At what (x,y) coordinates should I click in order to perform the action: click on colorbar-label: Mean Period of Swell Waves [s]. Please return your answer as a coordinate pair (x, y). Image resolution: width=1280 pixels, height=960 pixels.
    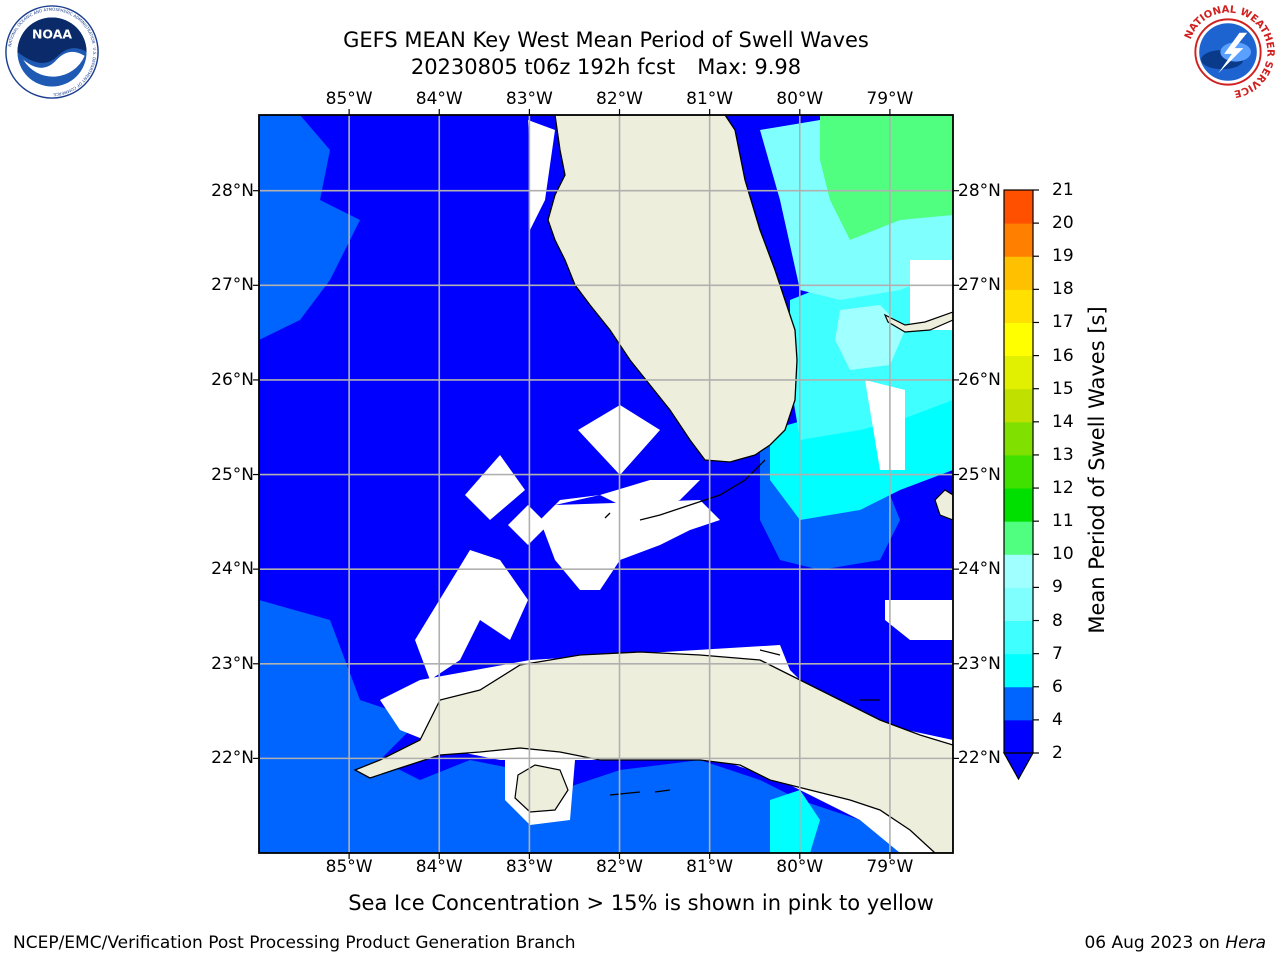
    Looking at the image, I should click on (1097, 470).